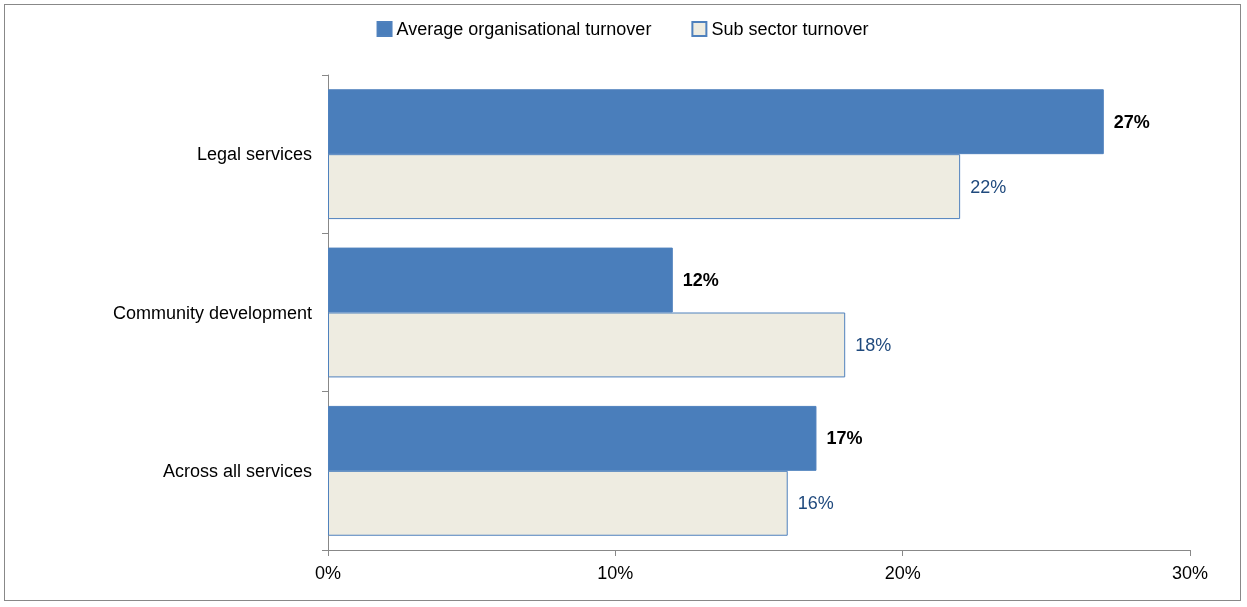 The width and height of the screenshot is (1247, 607). I want to click on x-tick-label: 0%, so click(328, 573).